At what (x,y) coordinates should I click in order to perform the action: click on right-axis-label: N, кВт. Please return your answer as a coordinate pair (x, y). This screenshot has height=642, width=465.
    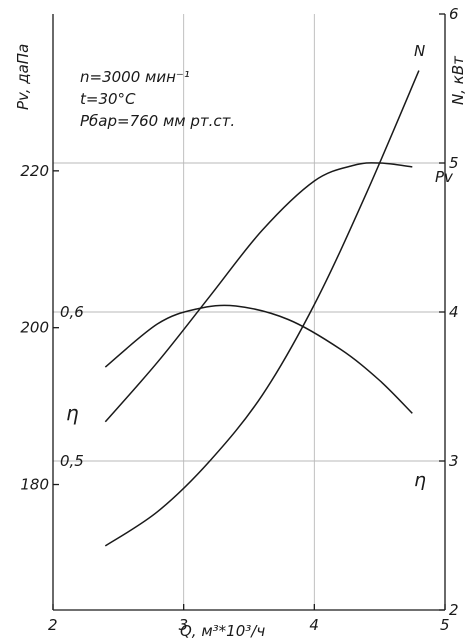
    Looking at the image, I should click on (457, 80).